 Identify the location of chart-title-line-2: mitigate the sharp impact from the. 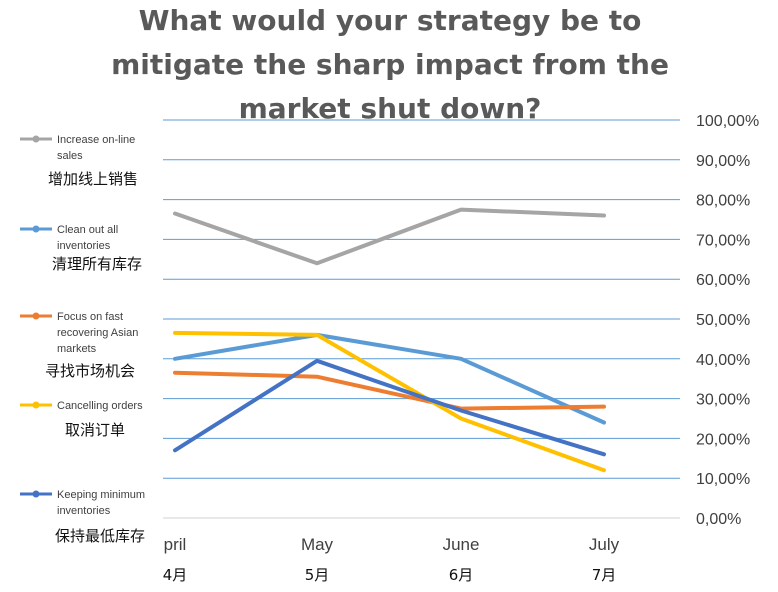
(390, 64).